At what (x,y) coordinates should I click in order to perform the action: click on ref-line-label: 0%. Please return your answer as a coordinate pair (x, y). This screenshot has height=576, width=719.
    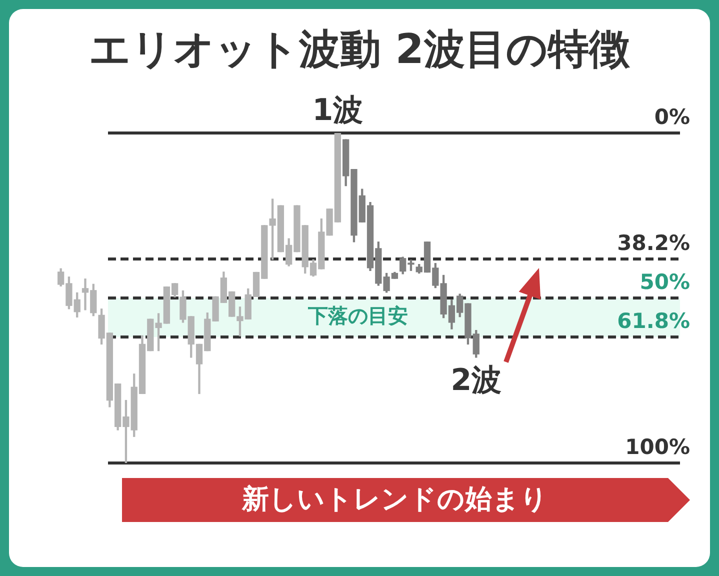
    Looking at the image, I should click on (672, 117).